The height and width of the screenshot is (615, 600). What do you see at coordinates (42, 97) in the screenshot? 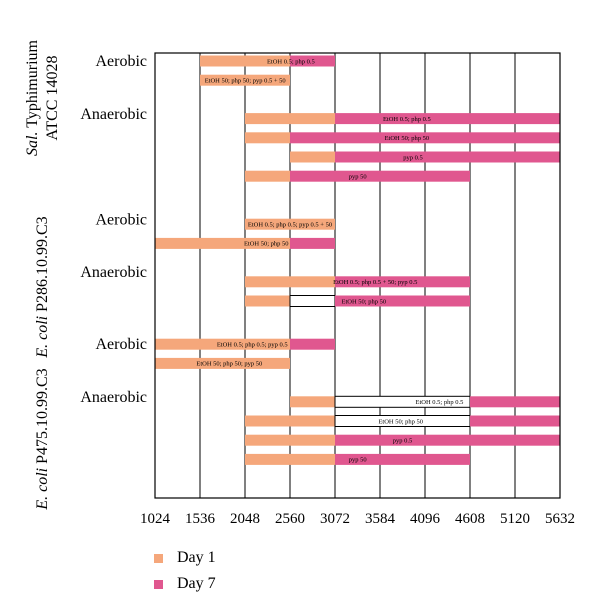
I see `group-label: Sal. Typhimurium ATCC 14028` at bounding box center [42, 97].